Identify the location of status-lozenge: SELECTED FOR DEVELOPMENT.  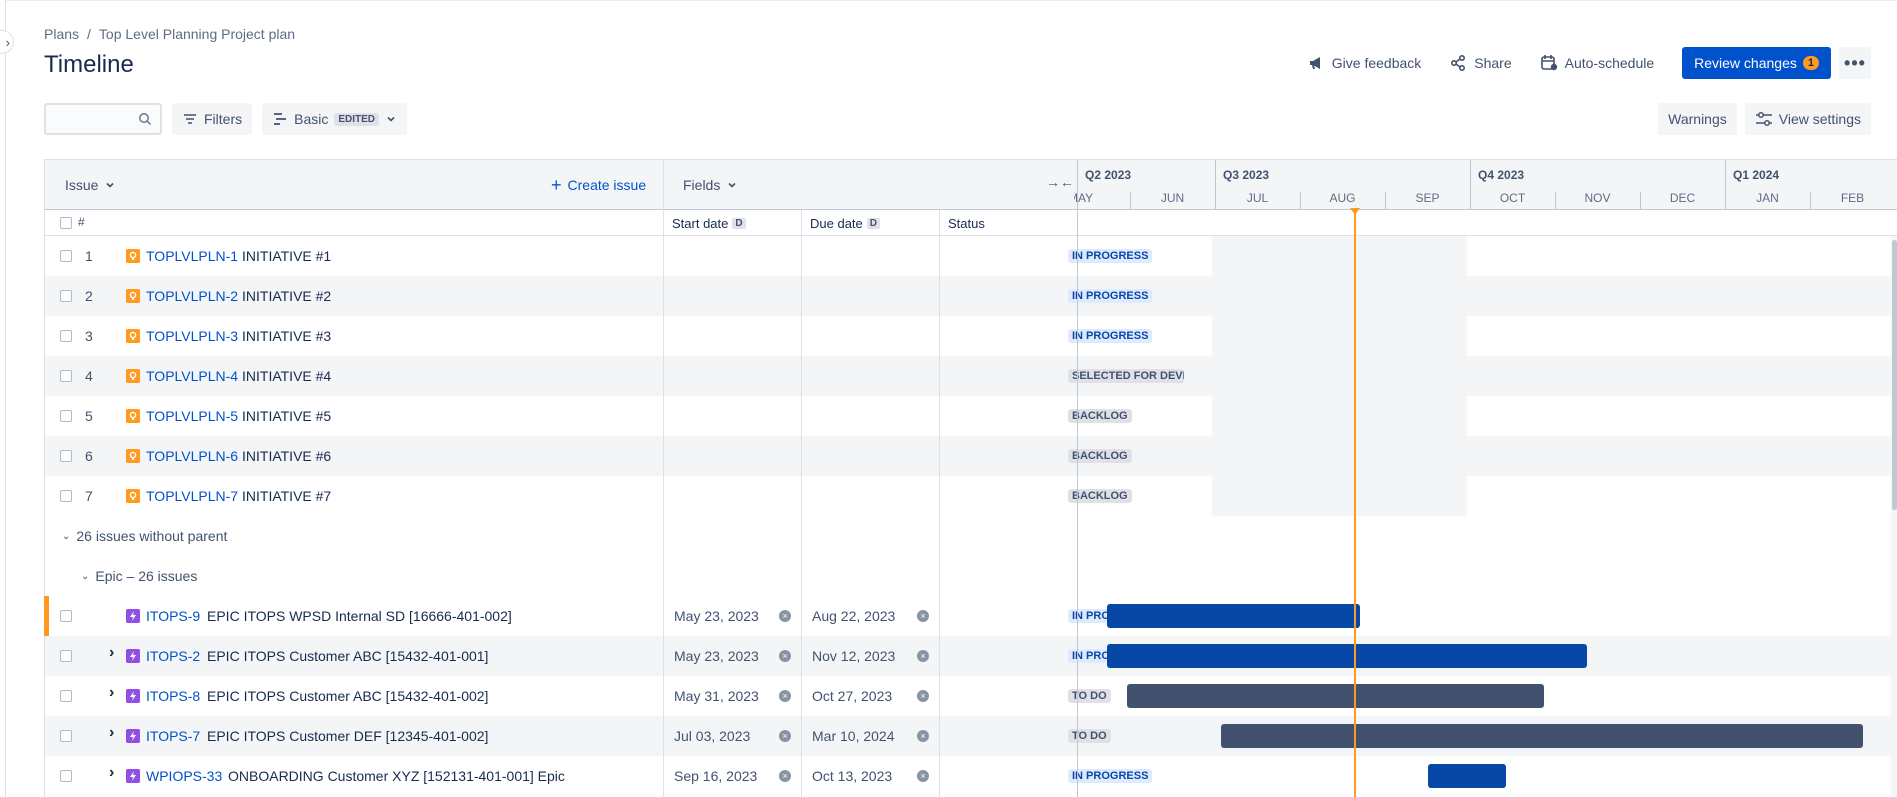
(1126, 376).